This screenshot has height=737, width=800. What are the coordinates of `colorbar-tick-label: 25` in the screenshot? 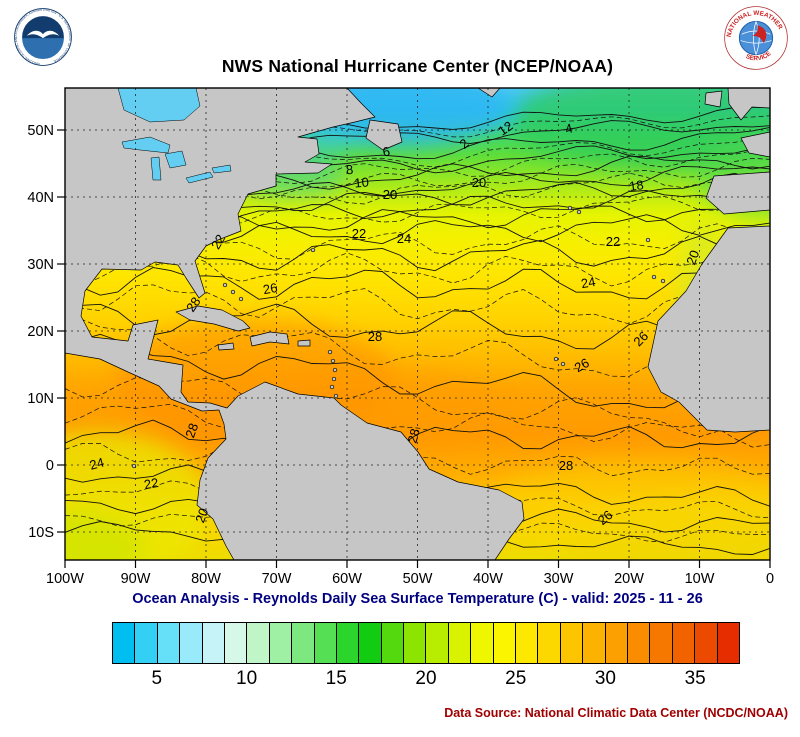 It's located at (516, 678).